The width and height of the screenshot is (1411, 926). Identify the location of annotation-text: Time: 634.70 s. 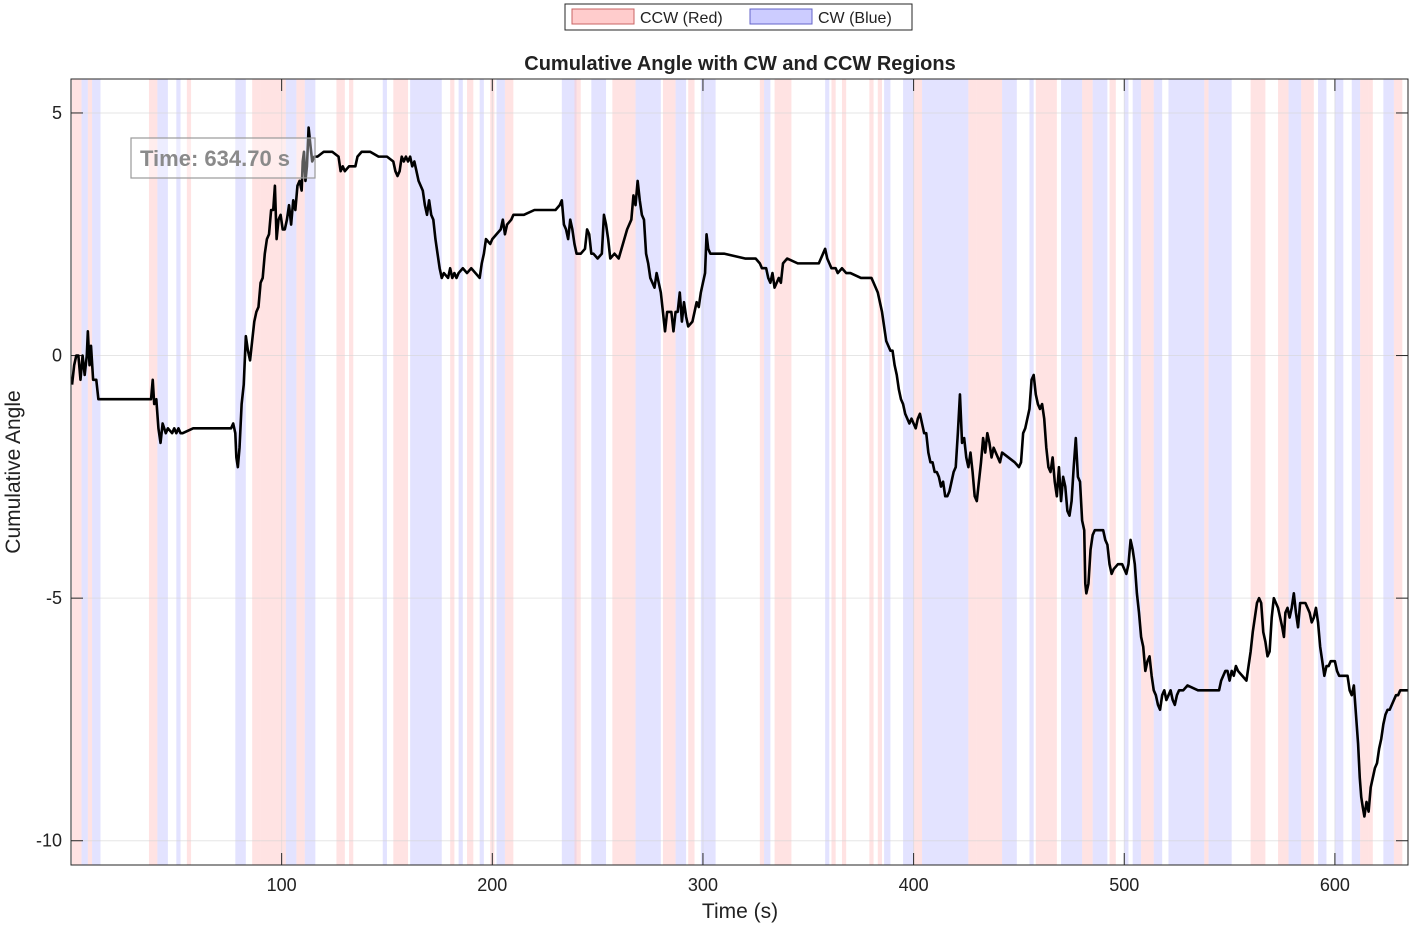
(215, 158).